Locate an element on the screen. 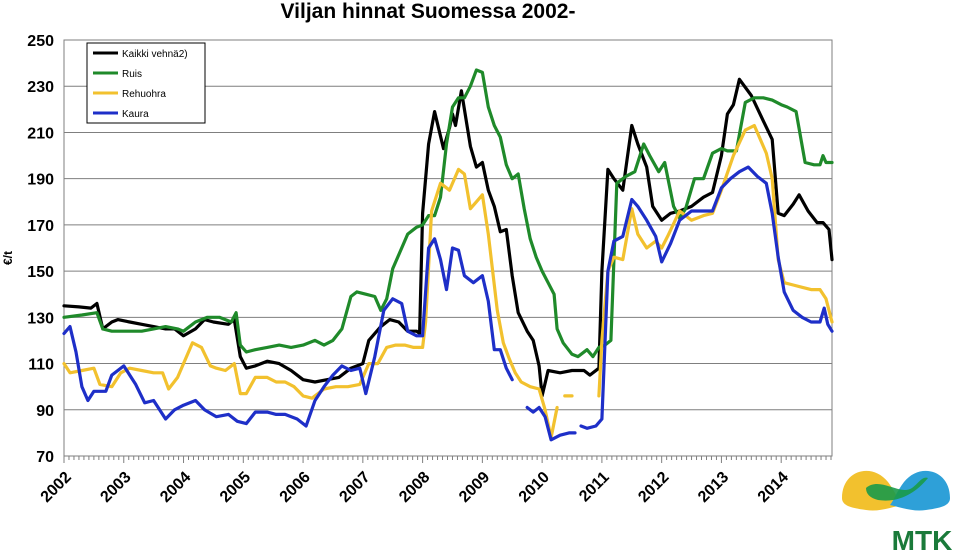 This screenshot has width=959, height=559. x-tick-label: 2007 is located at coordinates (354, 487).